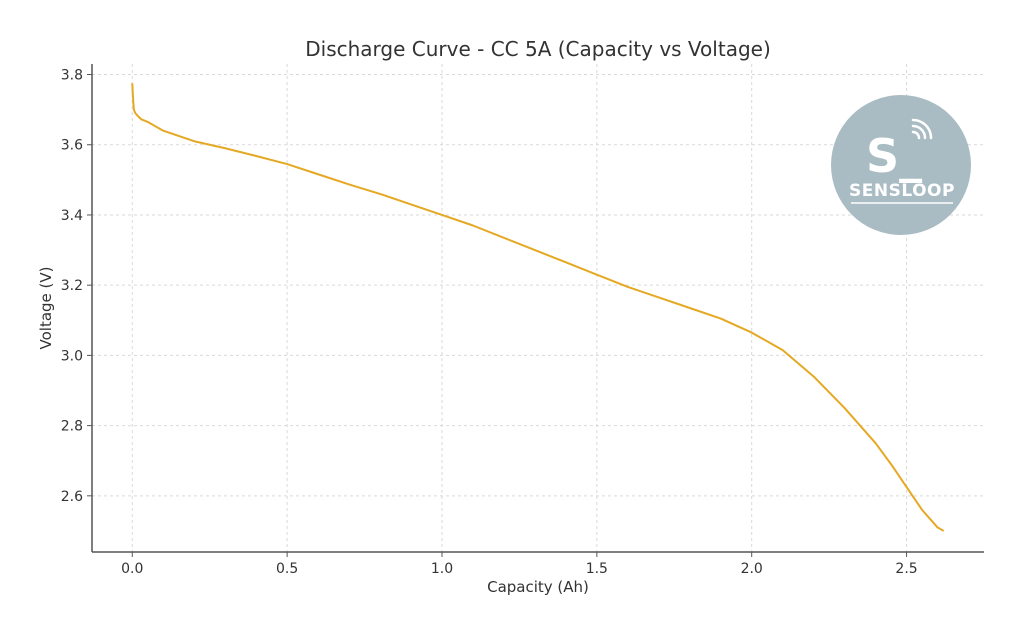 This screenshot has width=1024, height=636. Describe the element at coordinates (72, 427) in the screenshot. I see `y-tick-label: 2.8` at that location.